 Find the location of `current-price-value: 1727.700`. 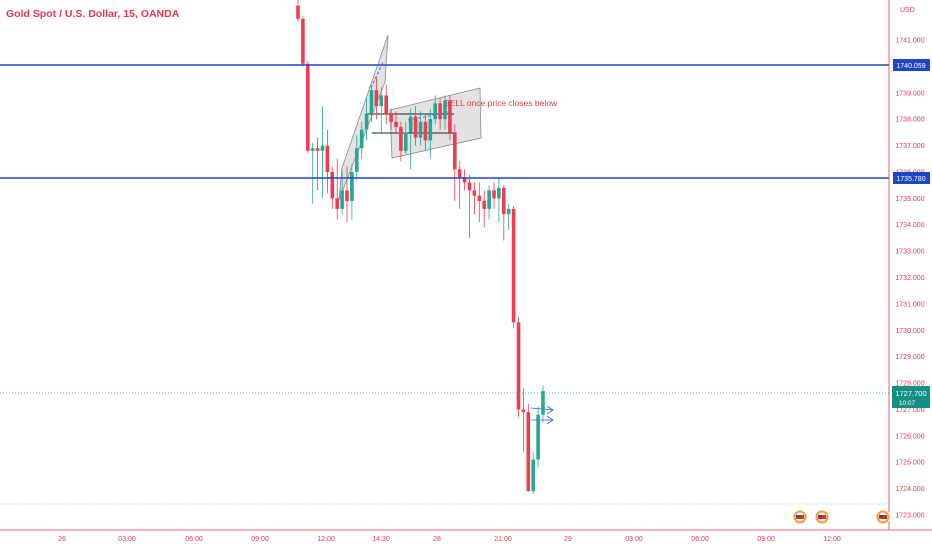

current-price-value: 1727.700 is located at coordinates (910, 393).